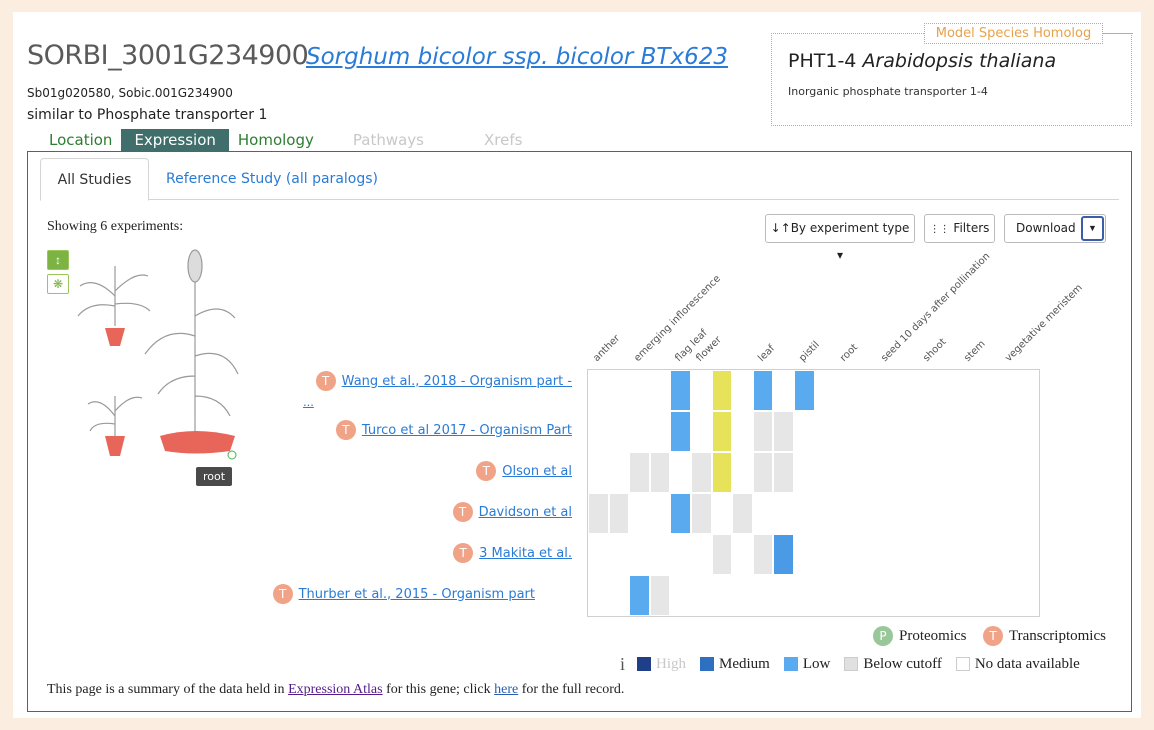 The width and height of the screenshot is (1154, 730). Describe the element at coordinates (525, 553) in the screenshot. I see `experiment-link: 3 Makita et al.` at that location.